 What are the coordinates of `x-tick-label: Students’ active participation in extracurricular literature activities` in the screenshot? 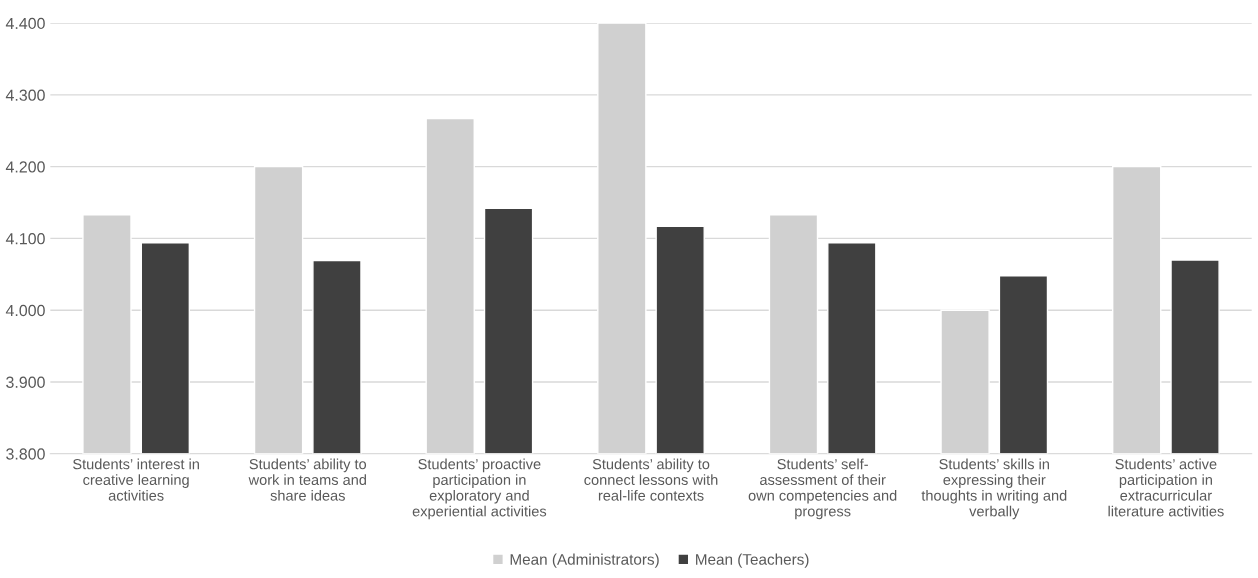 It's located at (1166, 487).